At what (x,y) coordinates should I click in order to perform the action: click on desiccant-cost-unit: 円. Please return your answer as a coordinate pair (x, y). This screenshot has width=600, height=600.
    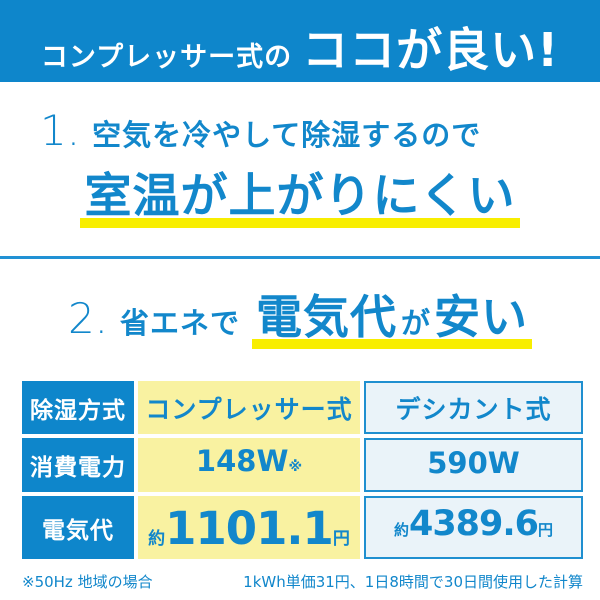
    Looking at the image, I should click on (546, 530).